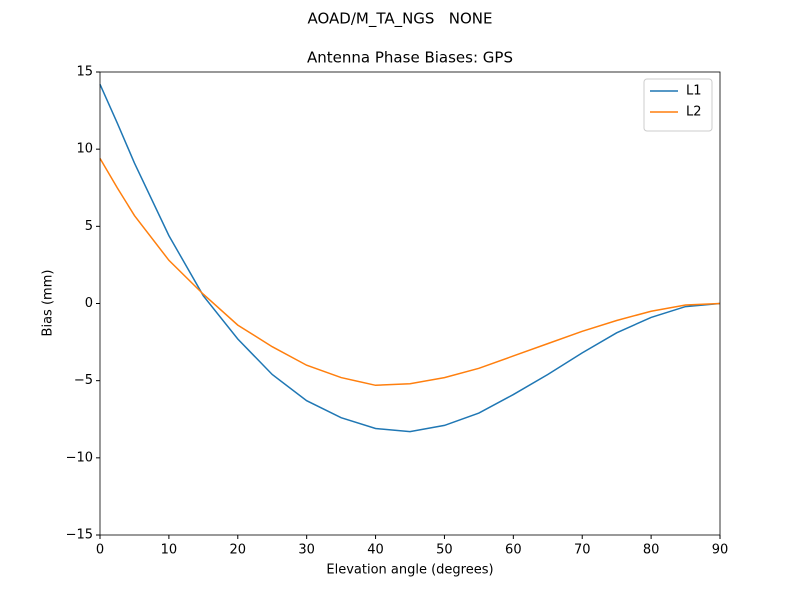  Describe the element at coordinates (84, 149) in the screenshot. I see `y-tick-label: 10` at that location.